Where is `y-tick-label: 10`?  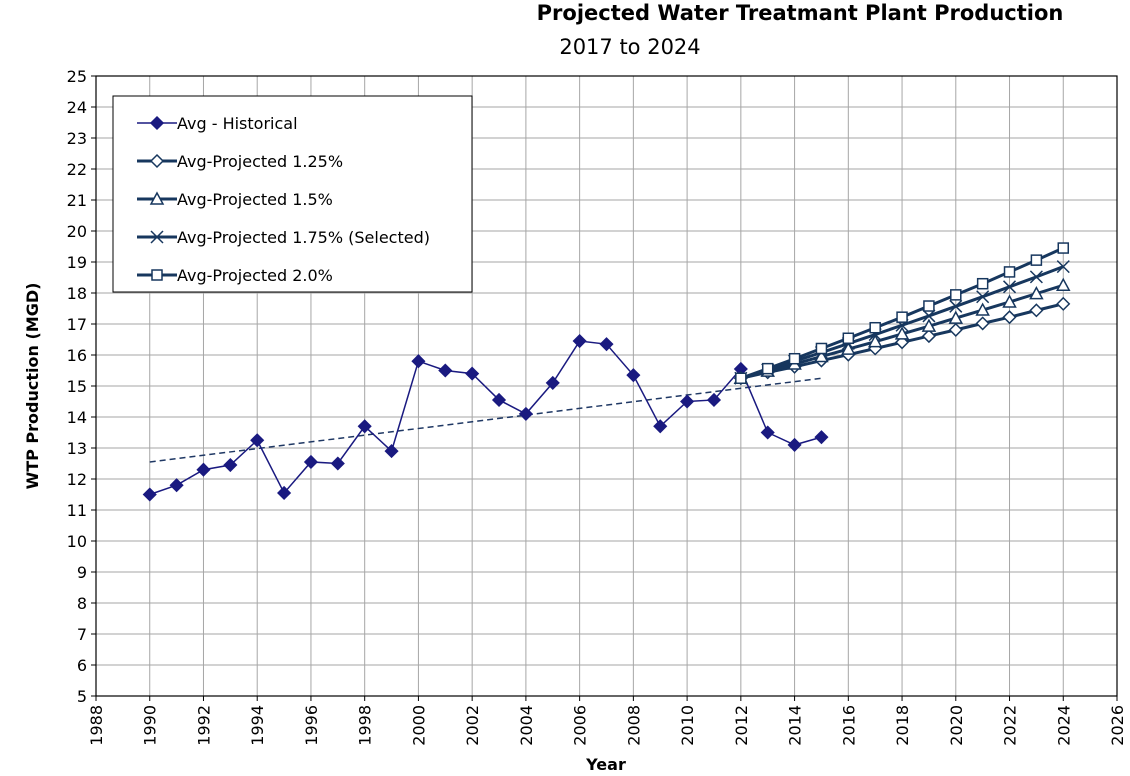 y-tick-label: 10 is located at coordinates (77, 541).